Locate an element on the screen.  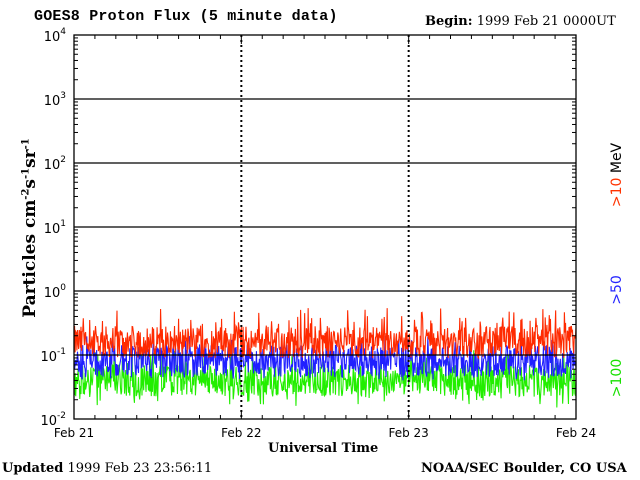
begin-label: Begin: is located at coordinates (449, 21).